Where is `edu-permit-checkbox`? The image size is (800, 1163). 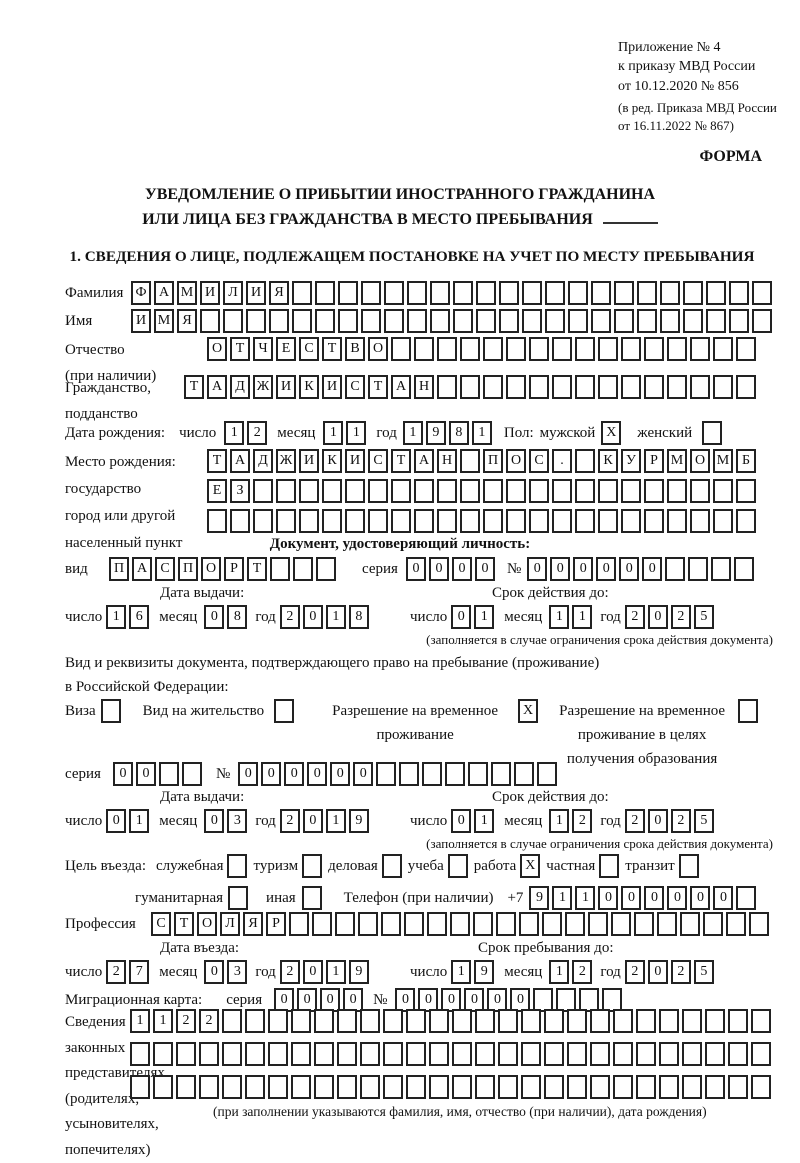
edu-permit-checkbox is located at coordinates (748, 711).